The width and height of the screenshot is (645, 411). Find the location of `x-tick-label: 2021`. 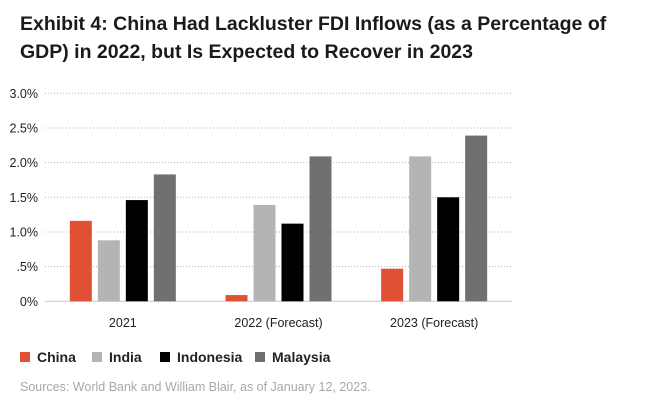

x-tick-label: 2021 is located at coordinates (123, 323).